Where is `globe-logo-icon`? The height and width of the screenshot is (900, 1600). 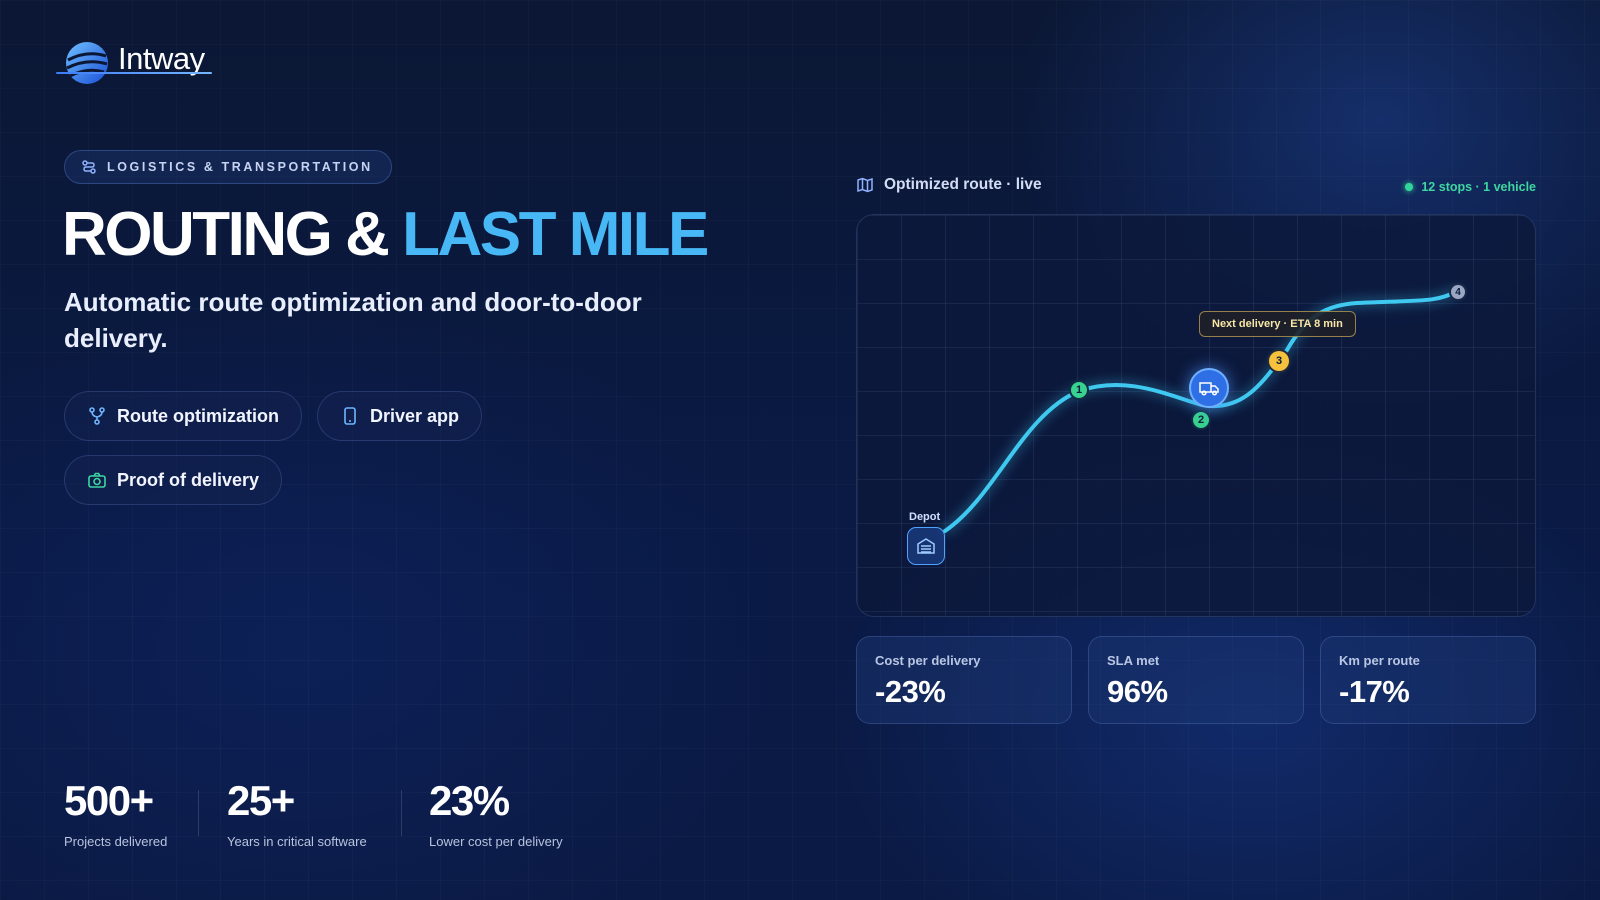 globe-logo-icon is located at coordinates (87, 63).